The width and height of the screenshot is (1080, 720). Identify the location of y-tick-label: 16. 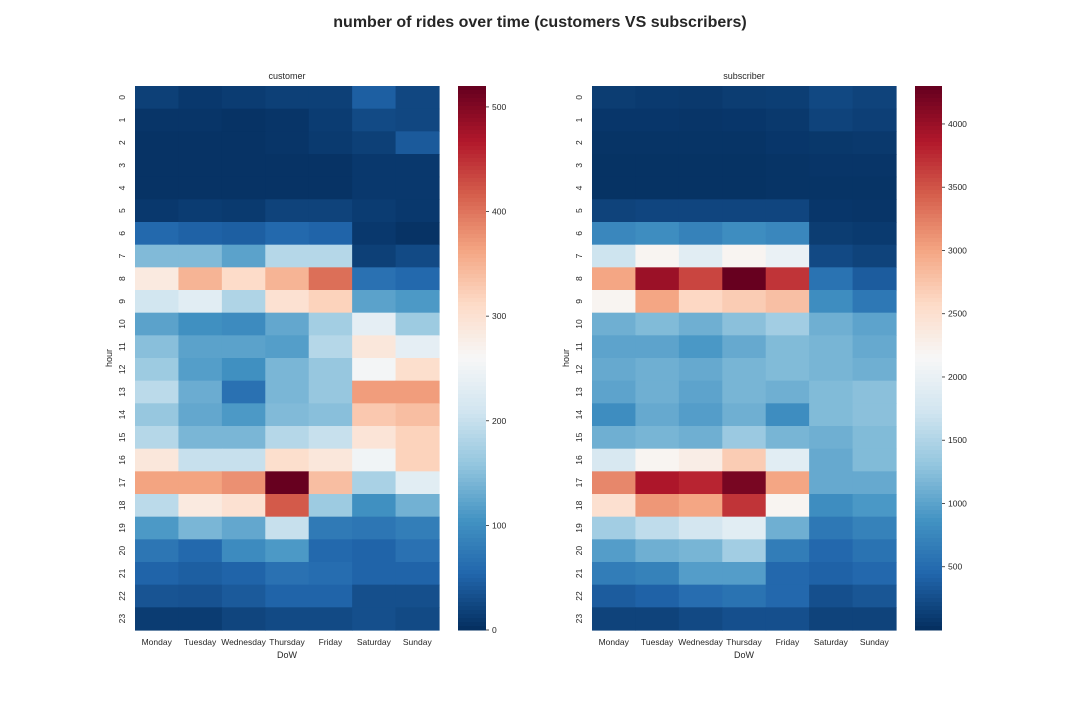
(122, 460).